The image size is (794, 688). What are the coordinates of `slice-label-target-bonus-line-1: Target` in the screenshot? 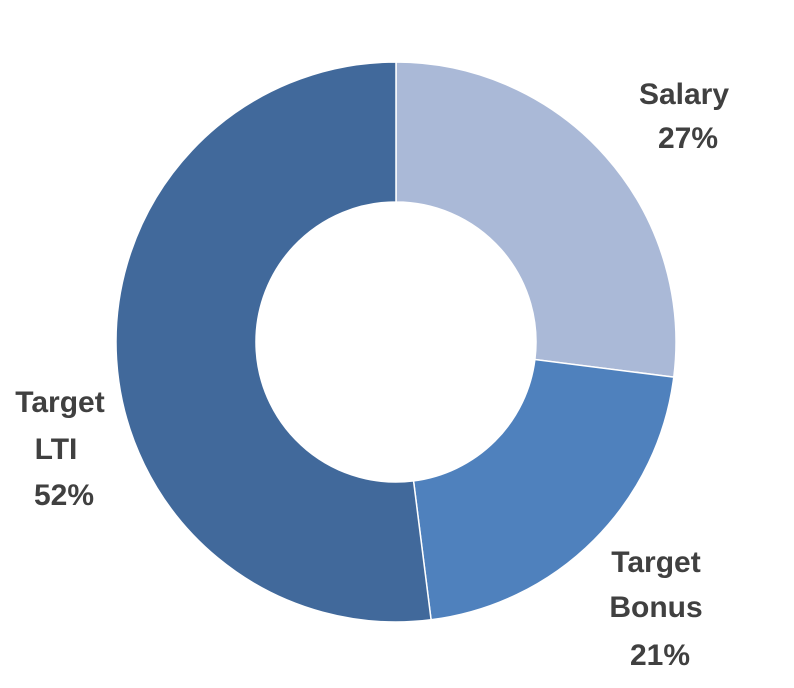 It's located at (655, 562).